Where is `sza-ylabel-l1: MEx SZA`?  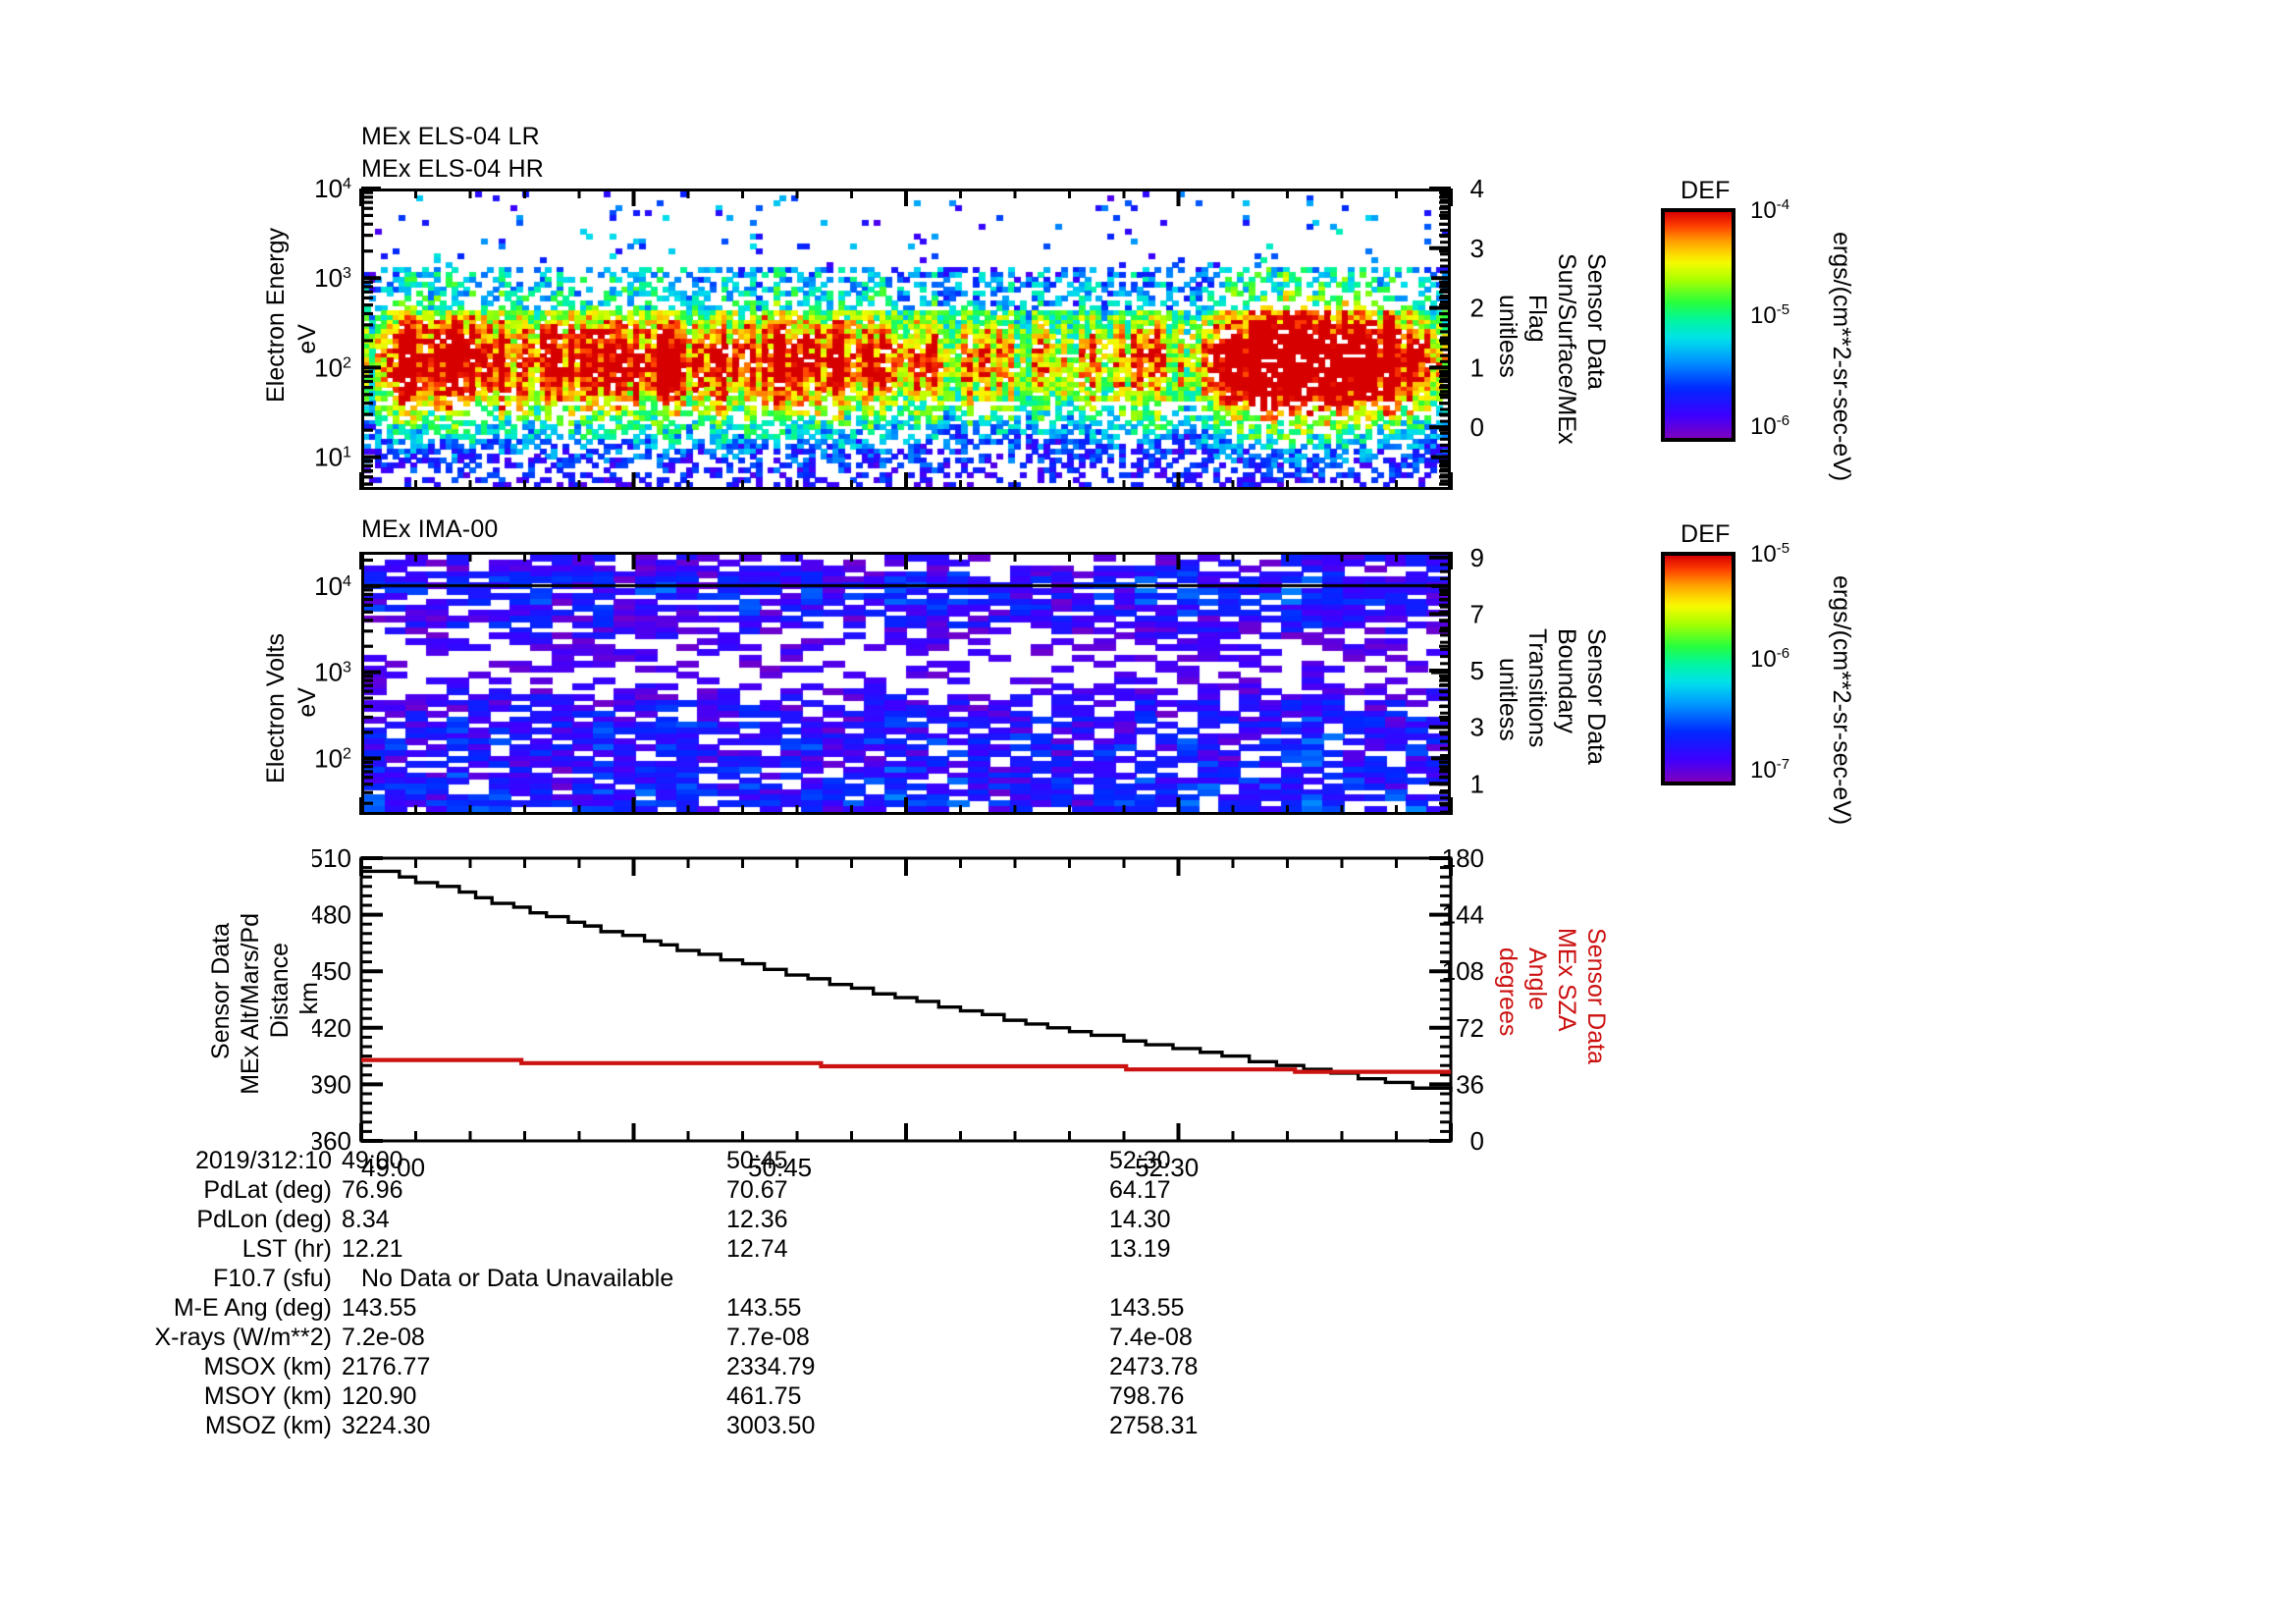 sza-ylabel-l1: MEx SZA is located at coordinates (1567, 980).